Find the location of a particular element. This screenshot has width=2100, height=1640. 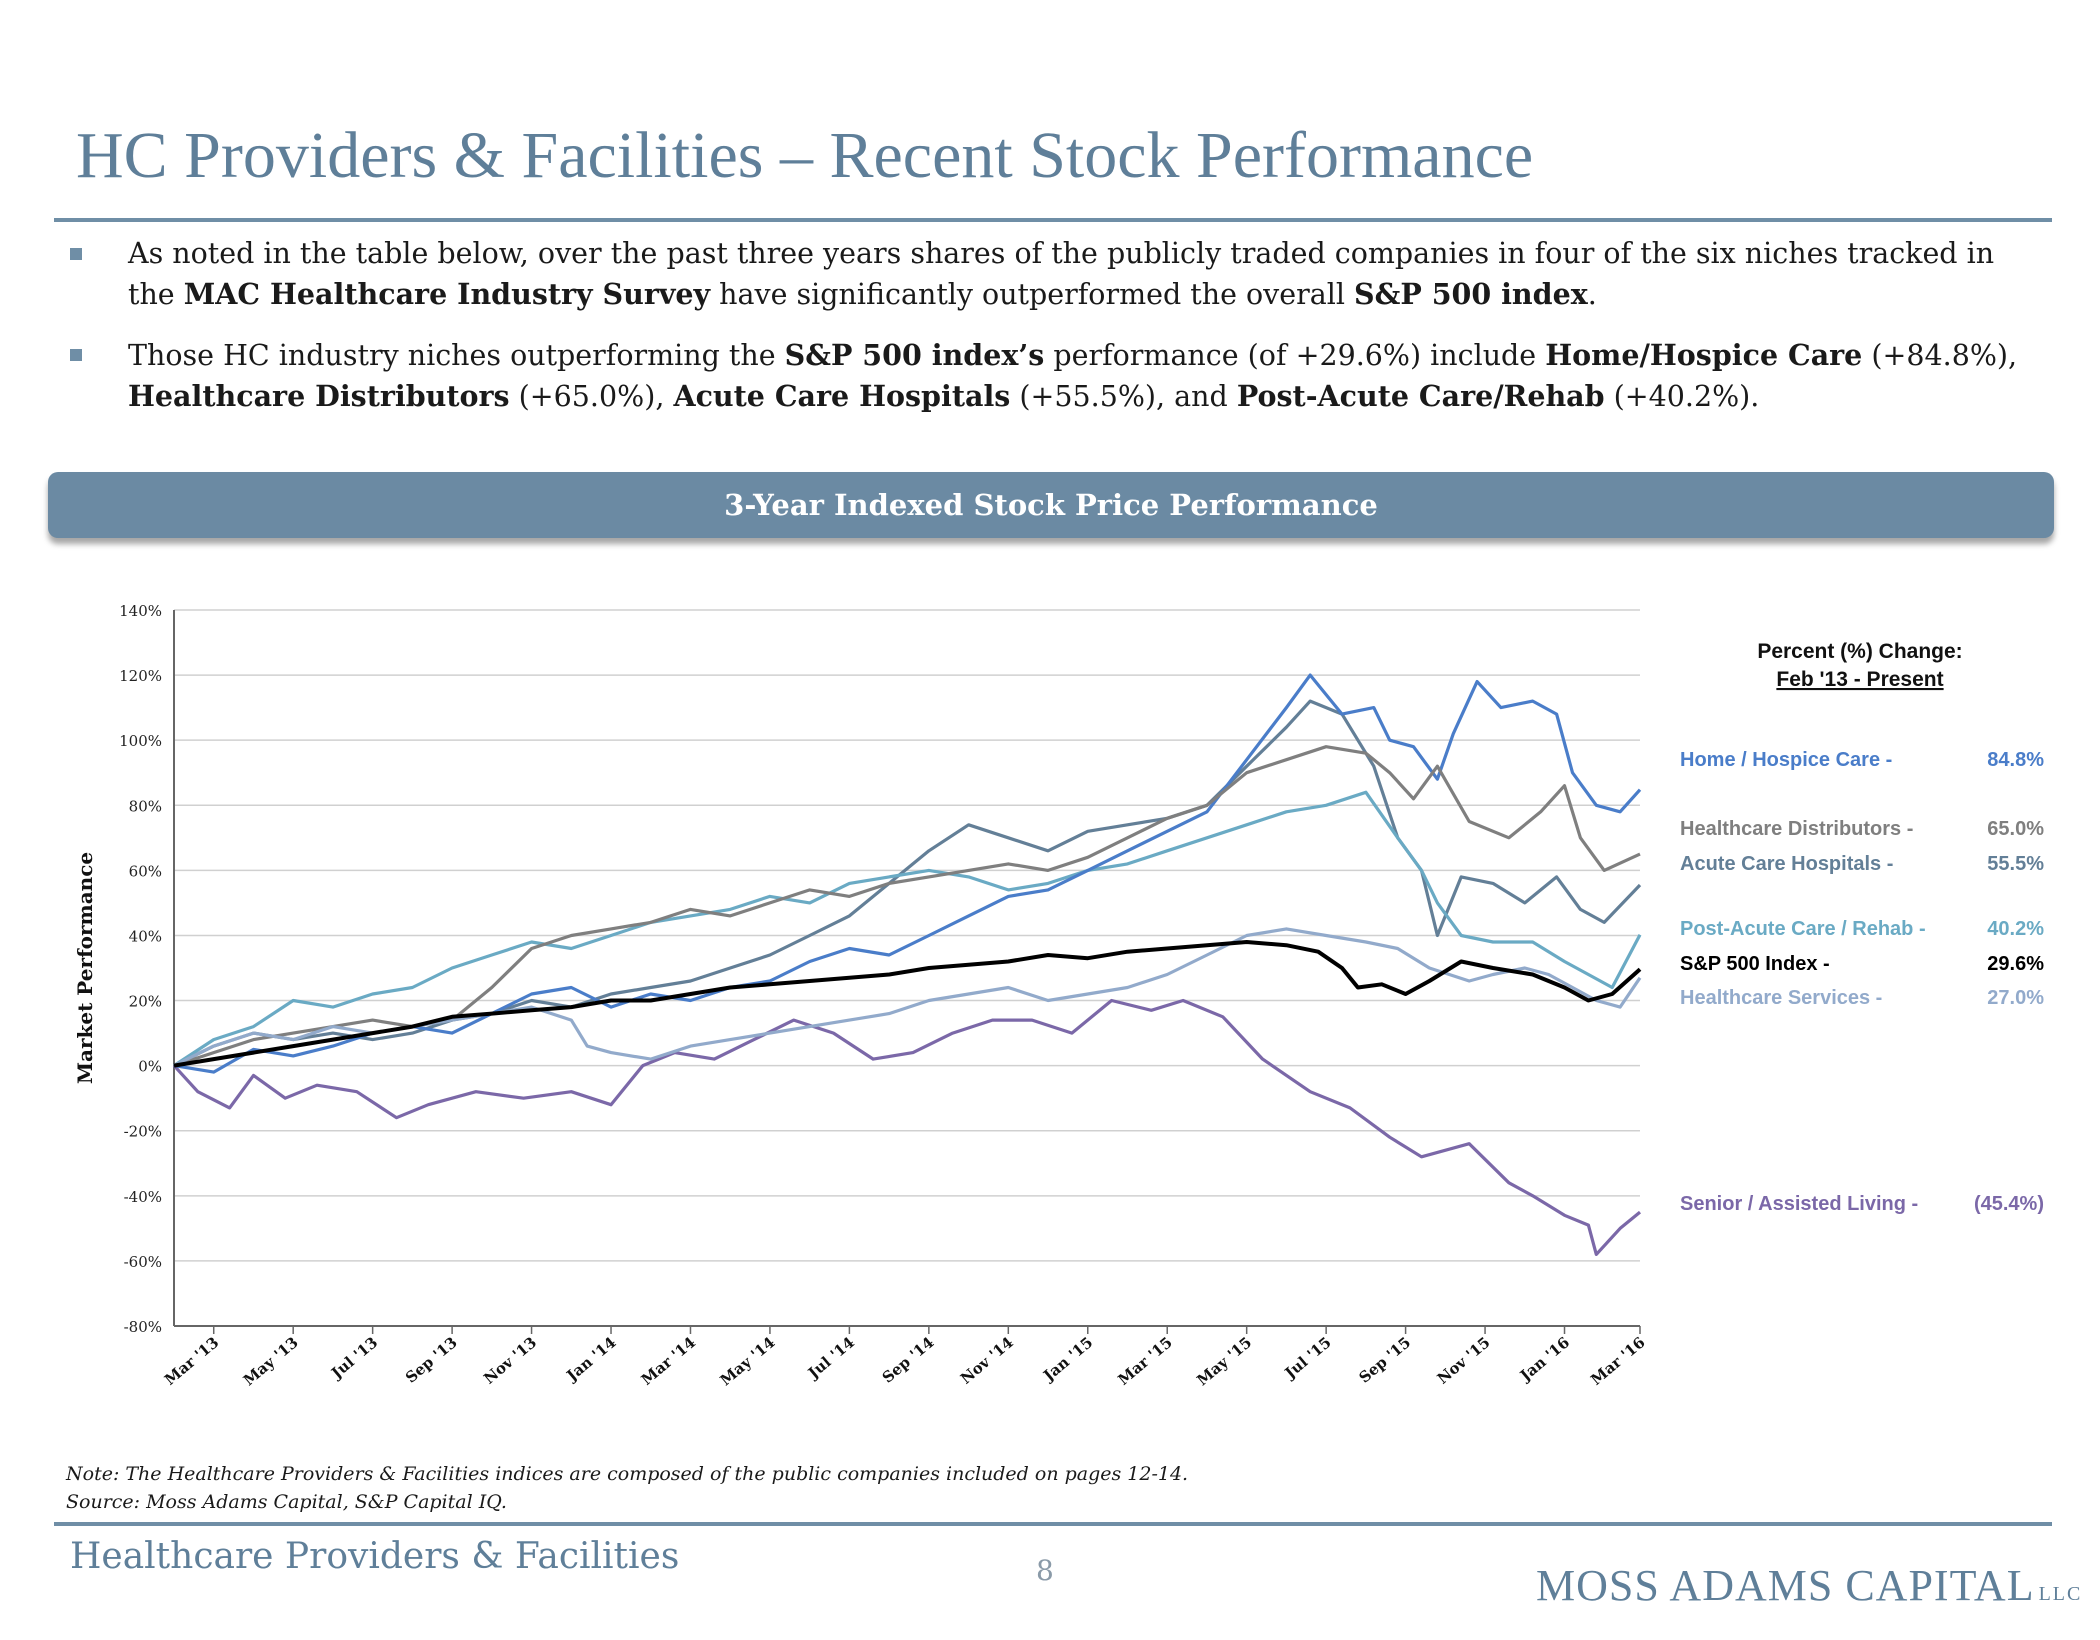

y-tick-label: 60% is located at coordinates (145, 871).